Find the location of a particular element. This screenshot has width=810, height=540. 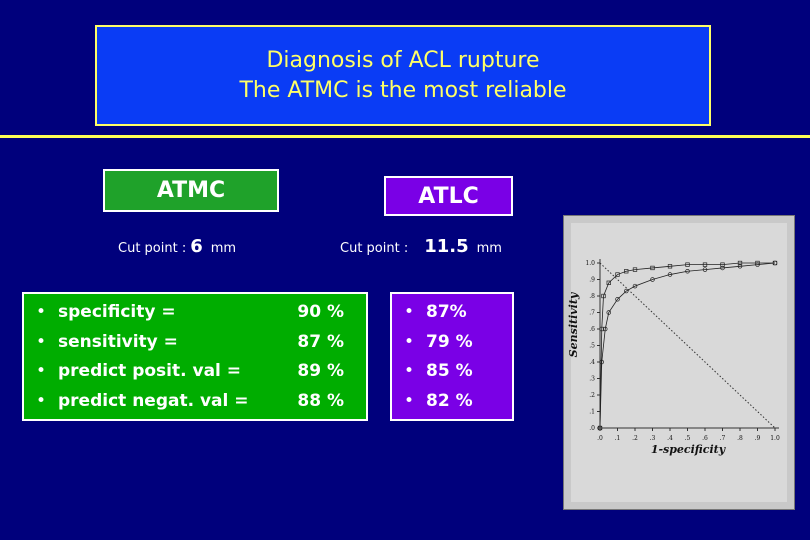

x-axis-label: 1-specificity is located at coordinates (689, 449).